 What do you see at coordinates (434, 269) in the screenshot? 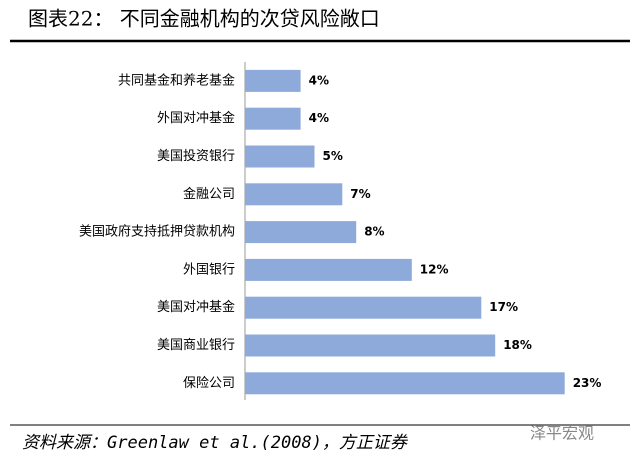
I see `value-label: 12%` at bounding box center [434, 269].